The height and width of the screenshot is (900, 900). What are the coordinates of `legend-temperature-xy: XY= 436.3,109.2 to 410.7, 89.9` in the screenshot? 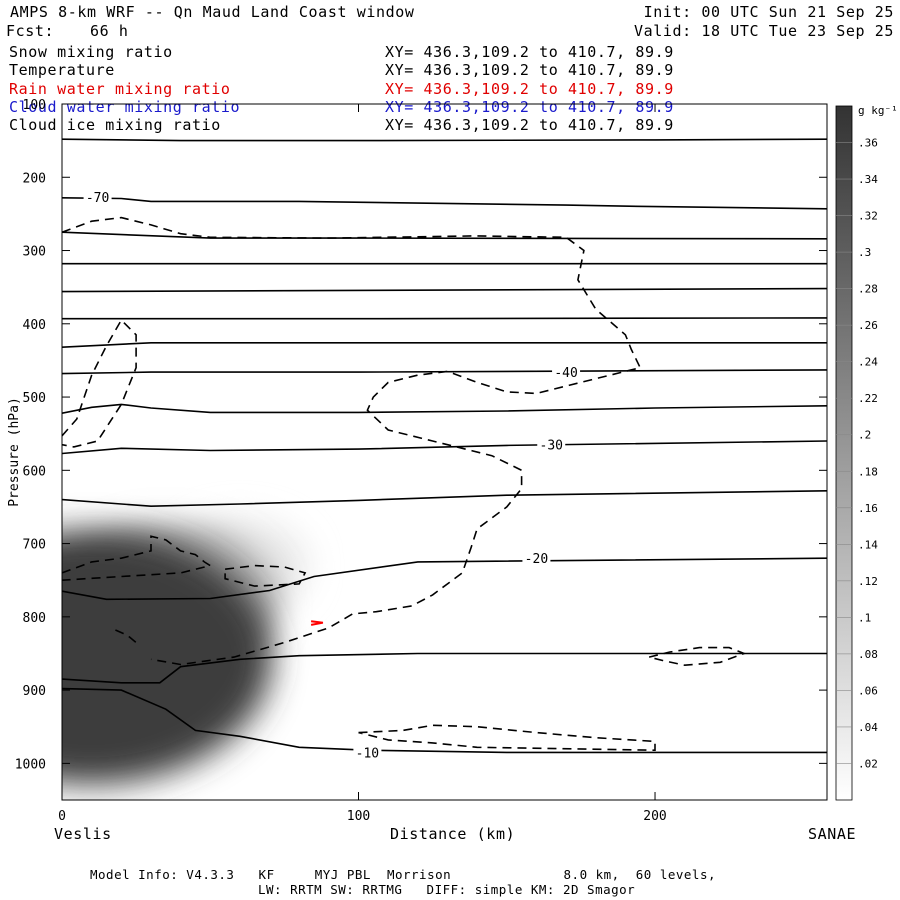 It's located at (529, 70).